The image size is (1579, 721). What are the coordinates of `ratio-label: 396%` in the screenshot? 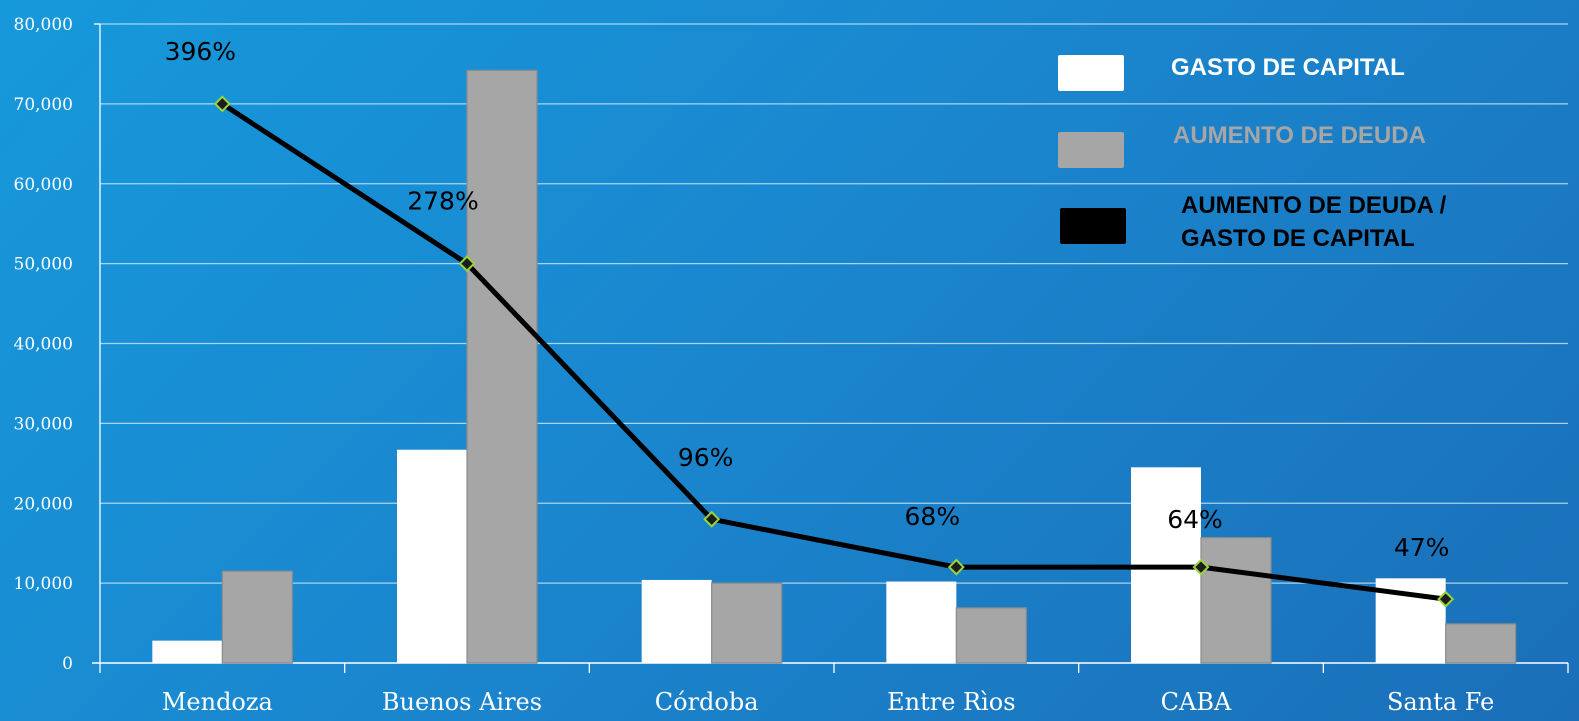 It's located at (200, 51).